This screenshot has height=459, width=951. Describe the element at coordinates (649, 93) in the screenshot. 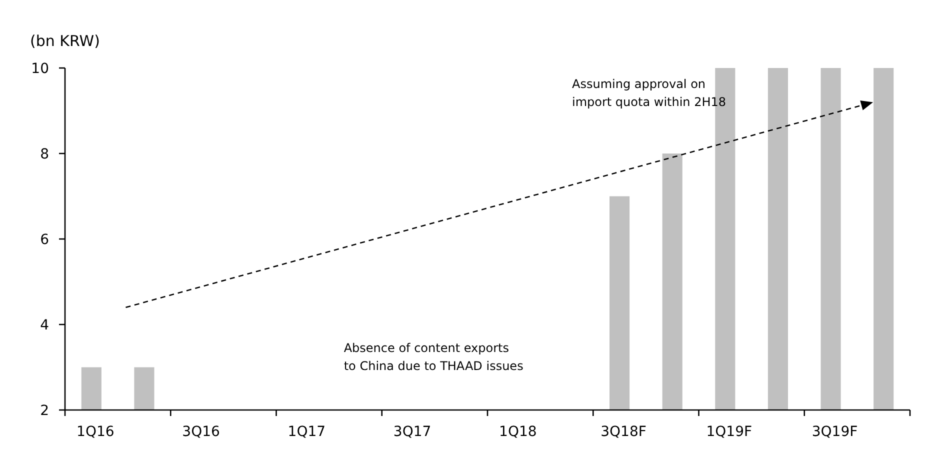

I see `annotation: Assuming approval on import quota within 2H18` at that location.